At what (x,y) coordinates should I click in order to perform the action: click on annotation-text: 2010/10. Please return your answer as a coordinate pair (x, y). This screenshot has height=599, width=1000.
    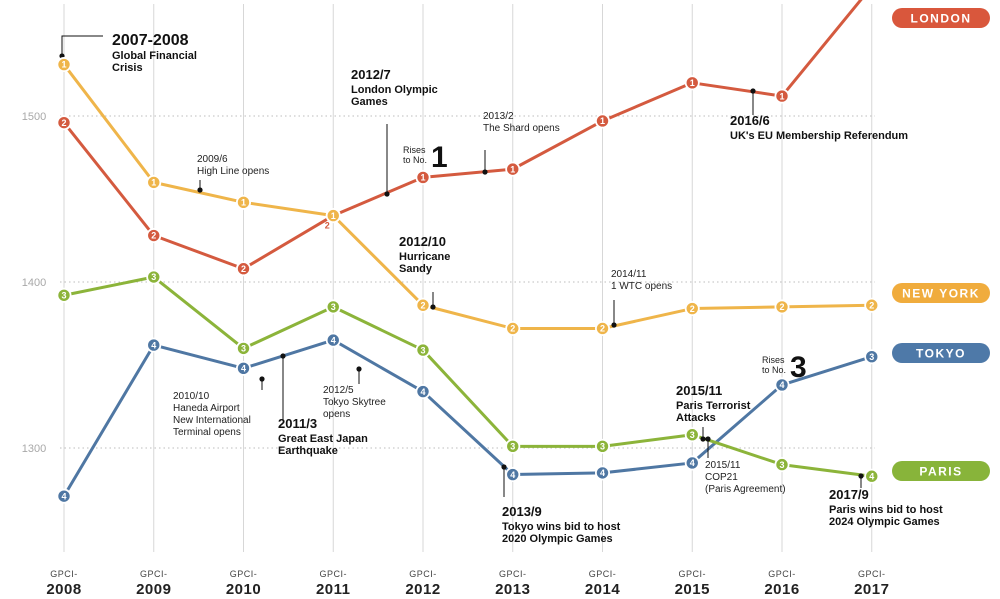
    Looking at the image, I should click on (191, 396).